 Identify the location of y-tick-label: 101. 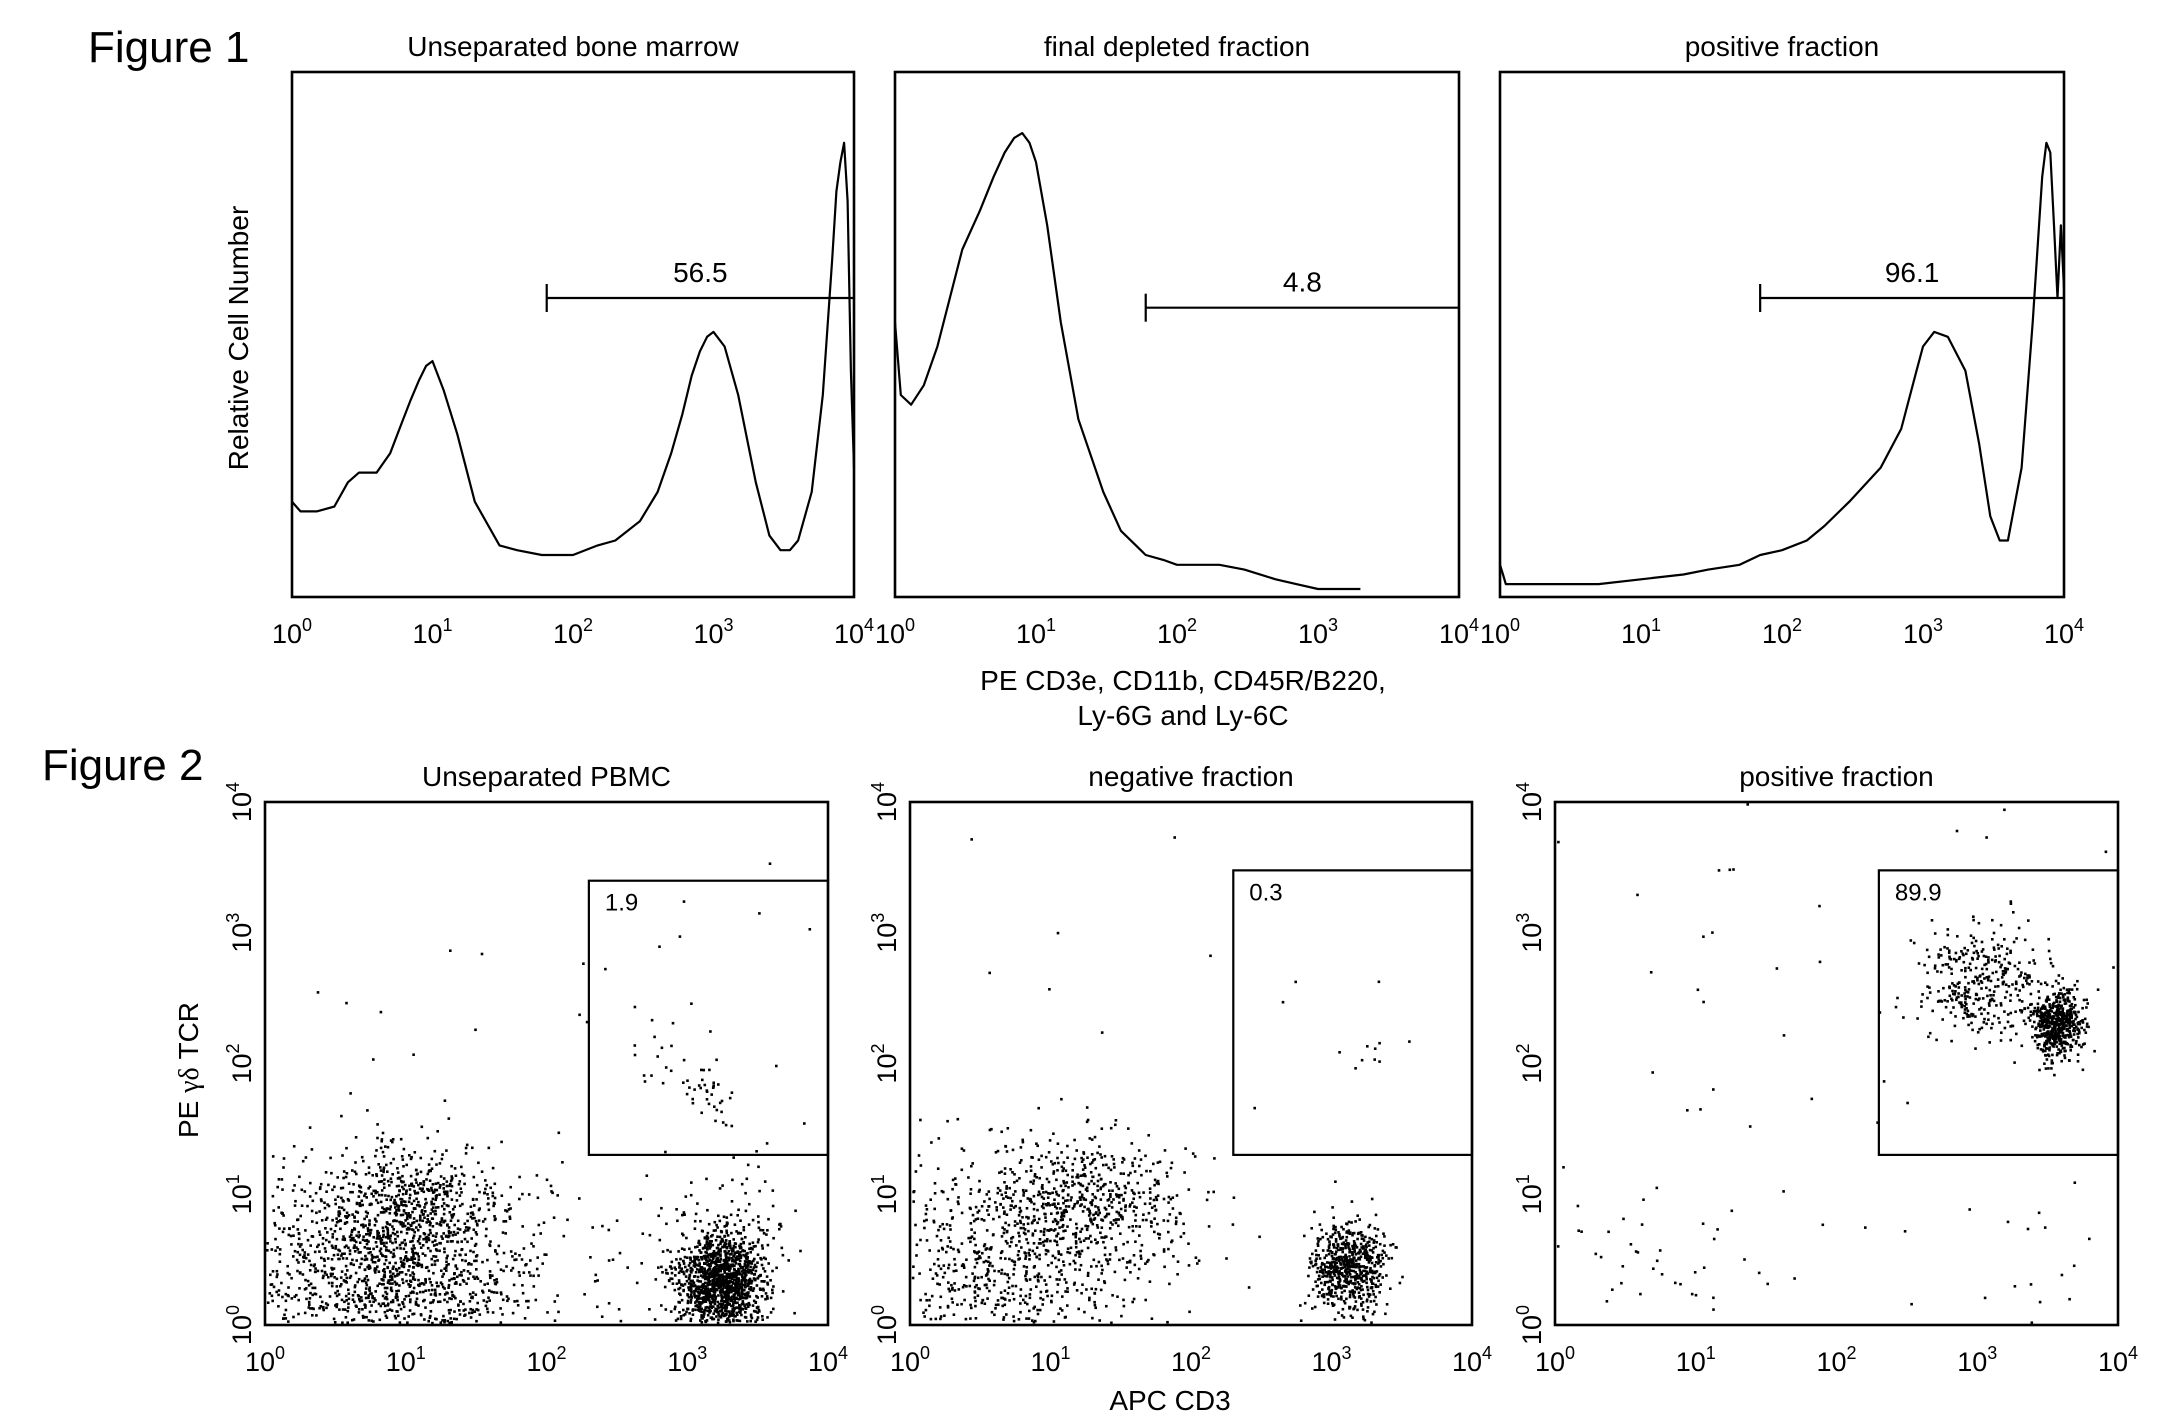
(240, 1194).